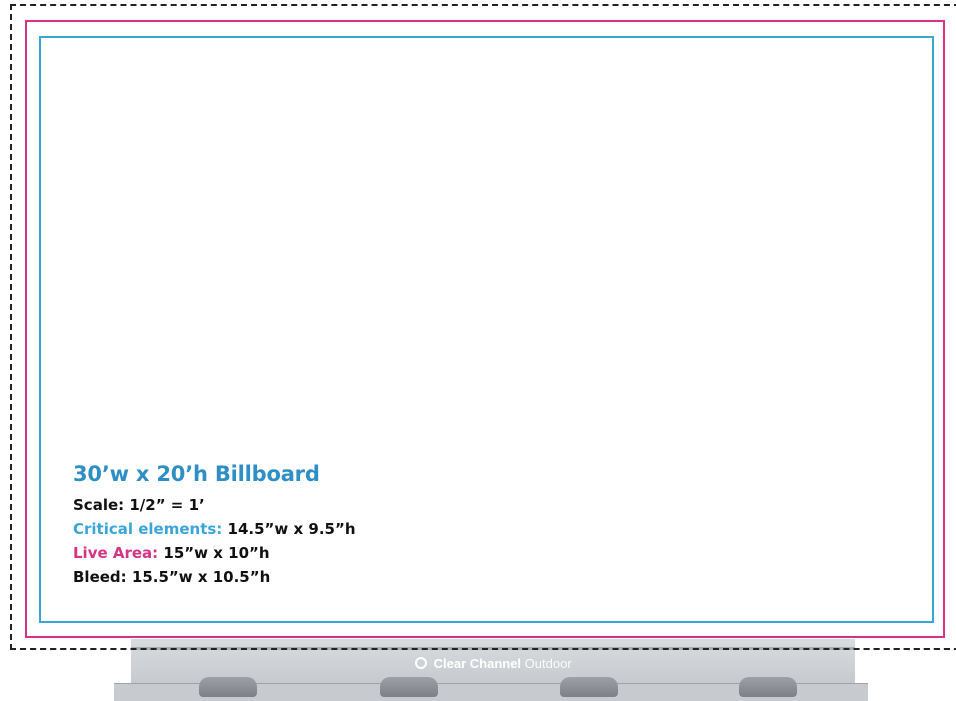 The height and width of the screenshot is (701, 956). Describe the element at coordinates (483, 650) in the screenshot. I see `bleed-bottom-edge` at that location.